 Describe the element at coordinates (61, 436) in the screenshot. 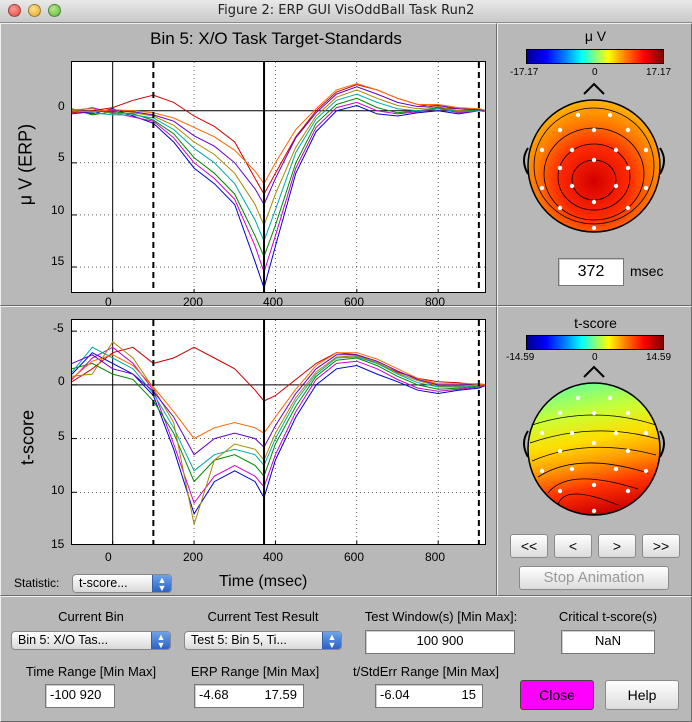

I see `tscore-ytick-5: 5` at that location.